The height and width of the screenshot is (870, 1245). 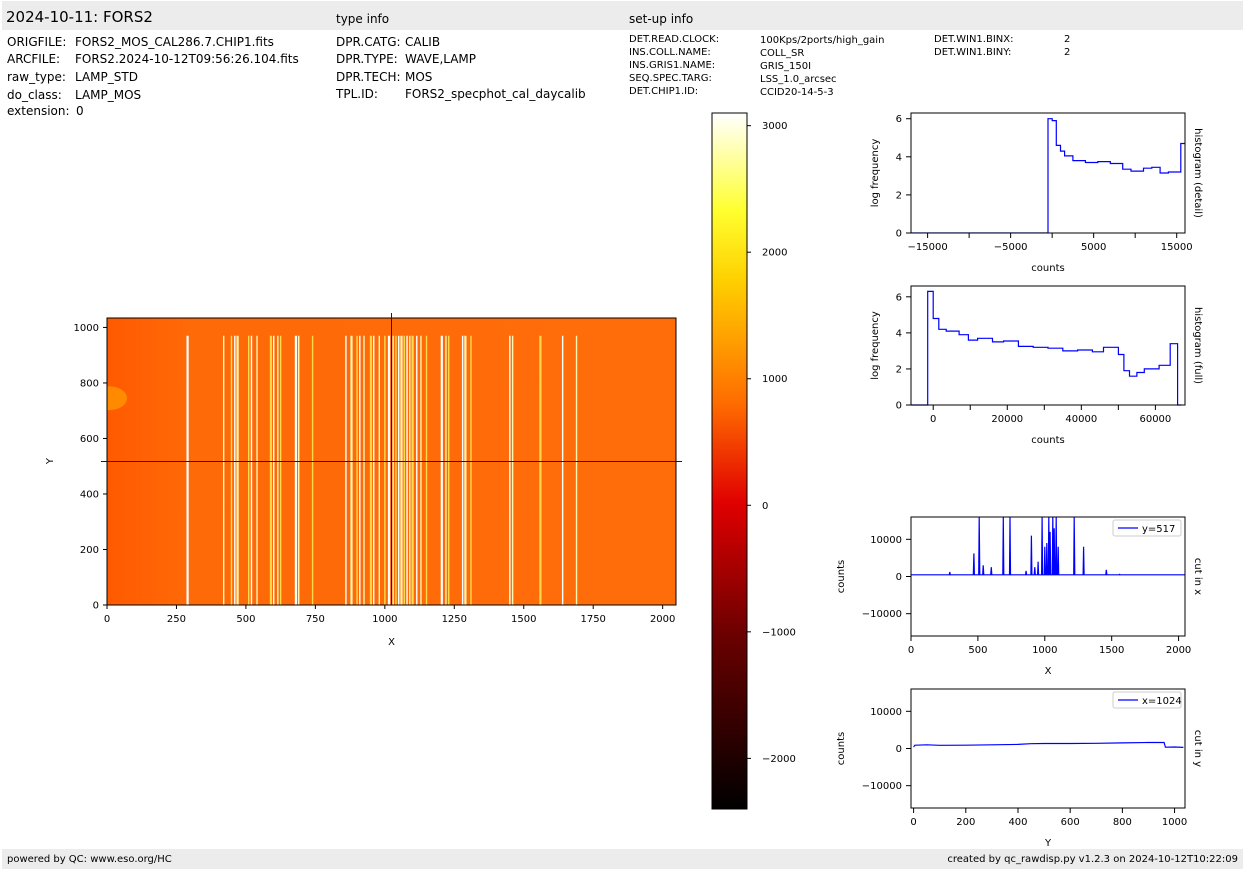 I want to click on image-x-tick-label: 250, so click(x=176, y=619).